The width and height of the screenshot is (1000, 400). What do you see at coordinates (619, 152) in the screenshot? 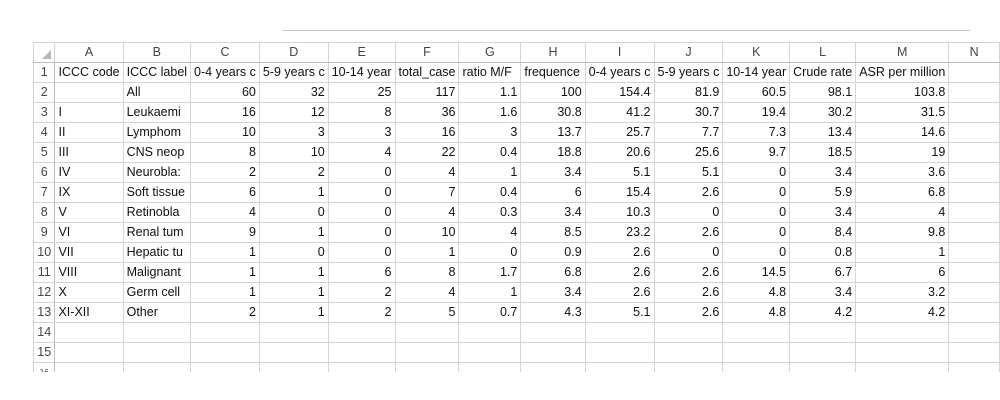
I see `cell: 20.6` at bounding box center [619, 152].